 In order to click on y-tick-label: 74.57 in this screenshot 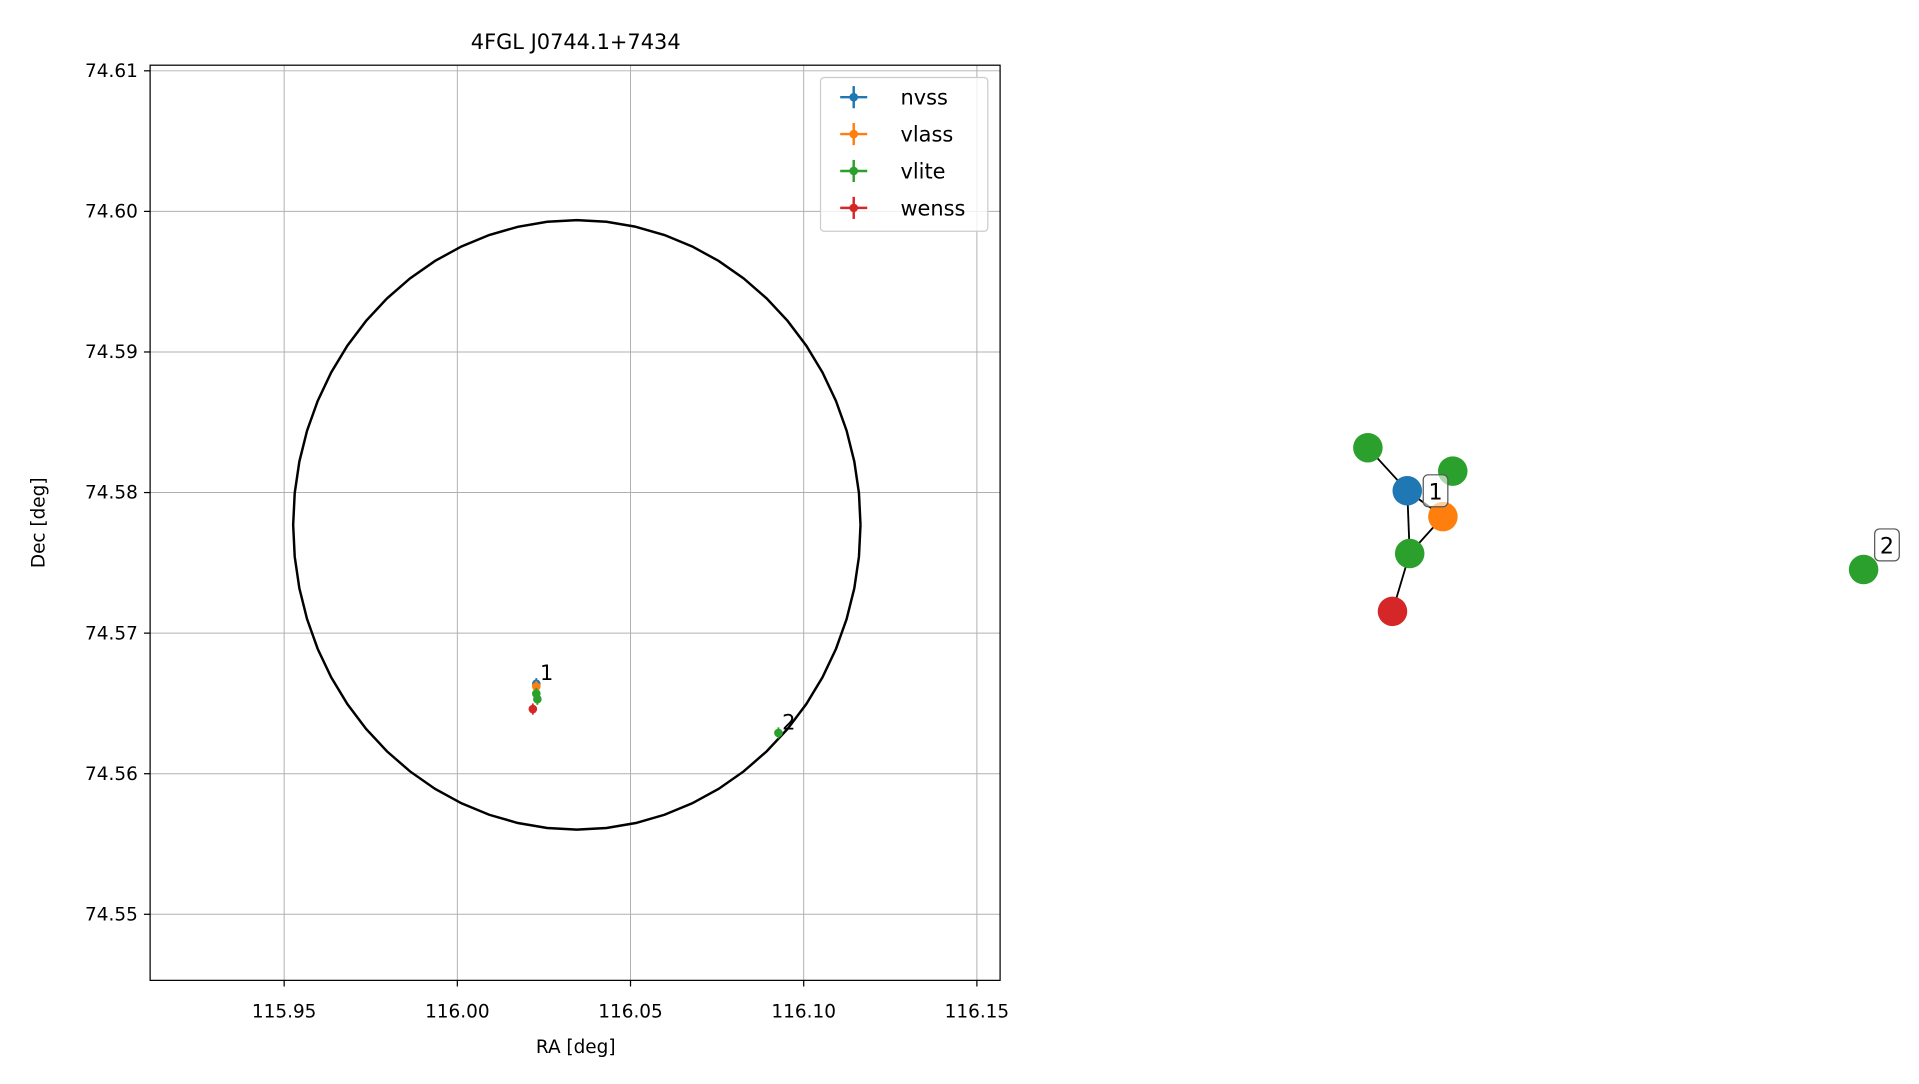, I will do `click(111, 633)`.